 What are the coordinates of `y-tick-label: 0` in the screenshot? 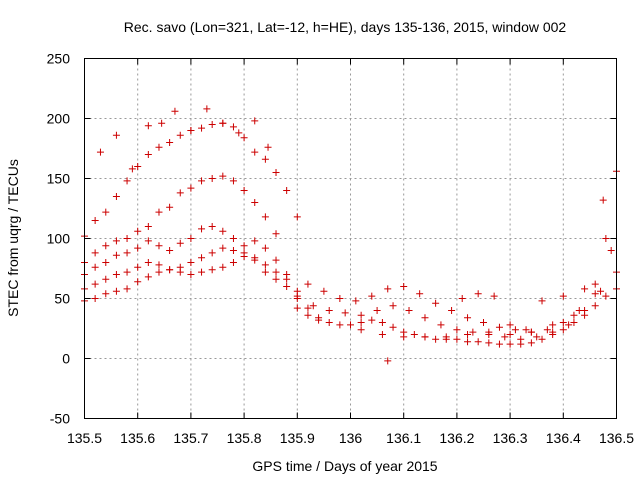 It's located at (66, 359).